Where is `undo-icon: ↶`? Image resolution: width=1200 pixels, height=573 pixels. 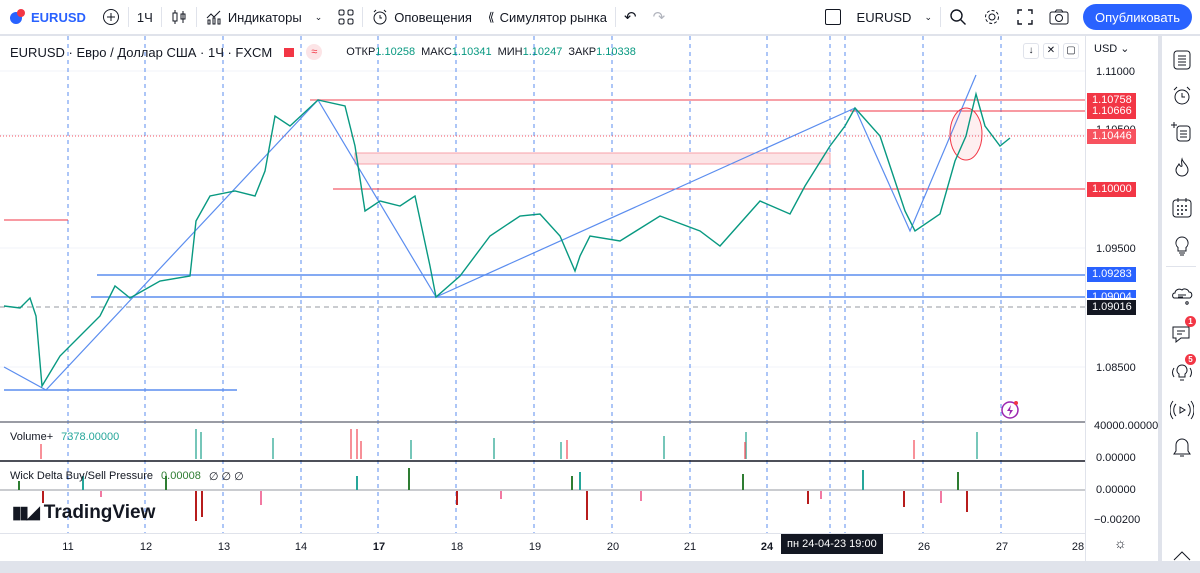
undo-icon: ↶ is located at coordinates (630, 17).